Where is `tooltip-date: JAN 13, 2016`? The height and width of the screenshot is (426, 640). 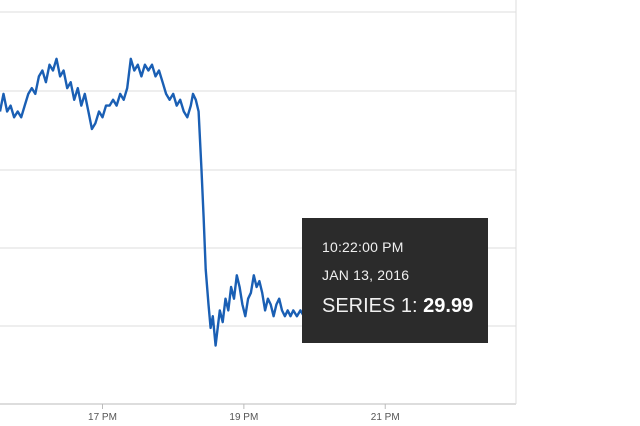
tooltip-date: JAN 13, 2016 is located at coordinates (366, 275).